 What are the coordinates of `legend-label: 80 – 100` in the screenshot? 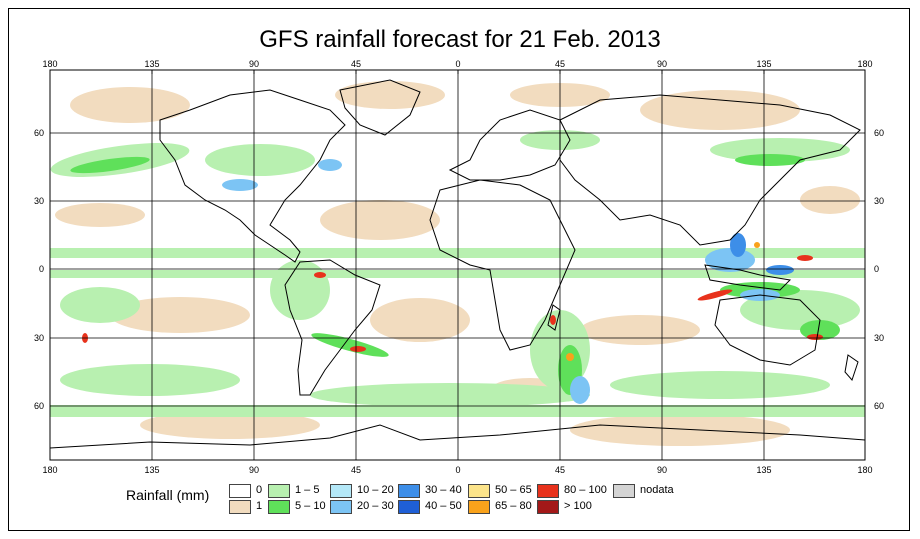 It's located at (585, 490).